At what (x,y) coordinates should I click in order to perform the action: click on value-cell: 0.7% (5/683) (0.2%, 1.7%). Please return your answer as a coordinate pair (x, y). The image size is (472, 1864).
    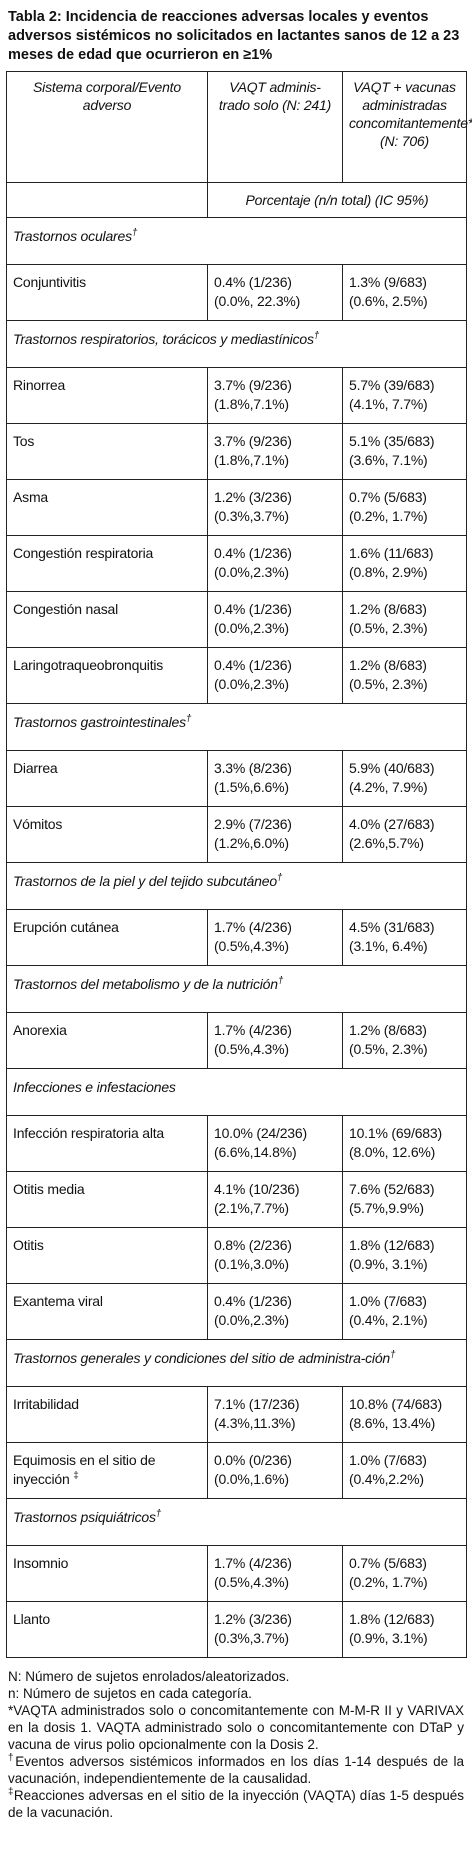
    Looking at the image, I should click on (404, 507).